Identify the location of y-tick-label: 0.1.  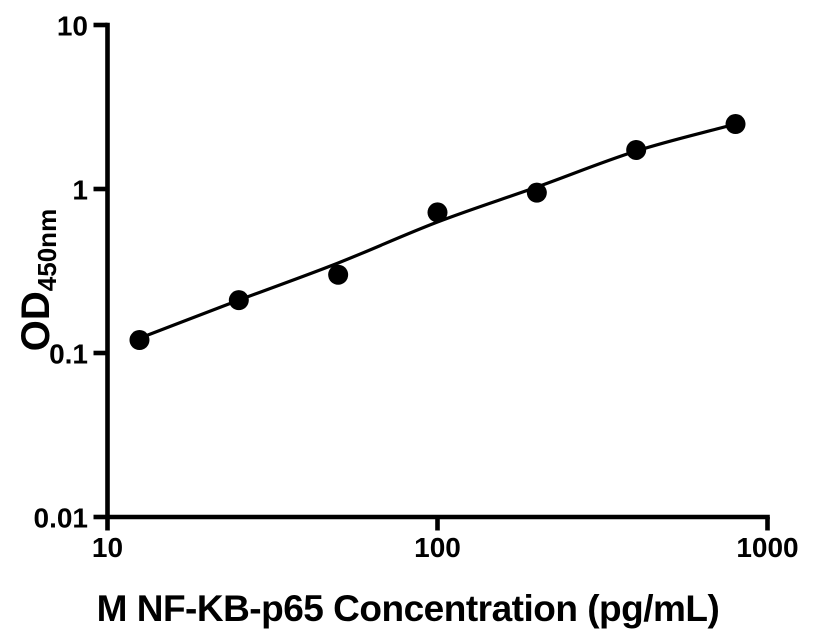
(68, 354).